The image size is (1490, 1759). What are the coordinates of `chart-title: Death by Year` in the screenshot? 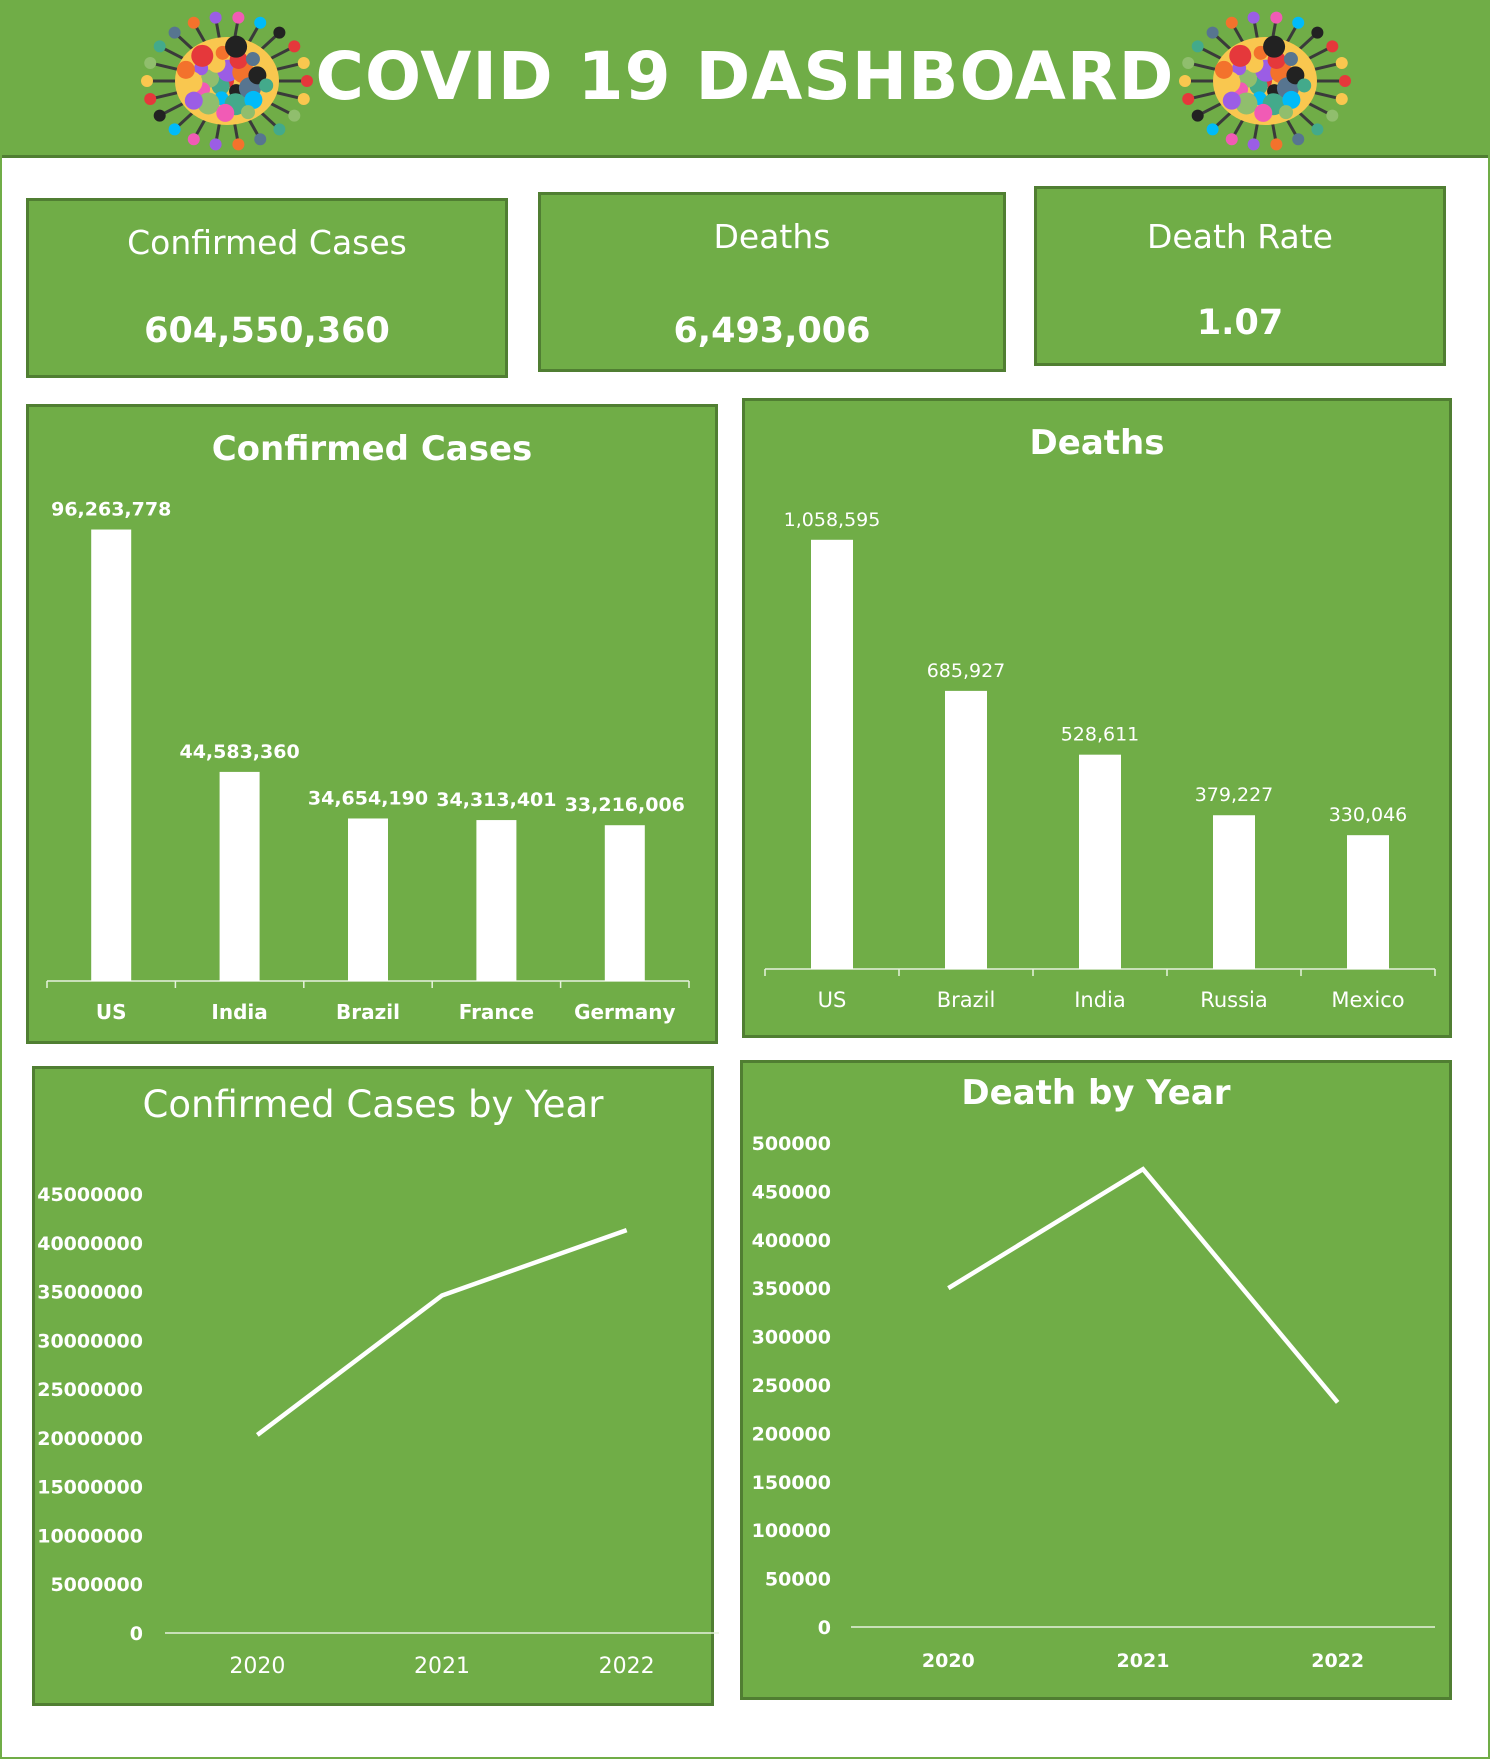 It's located at (1096, 1093).